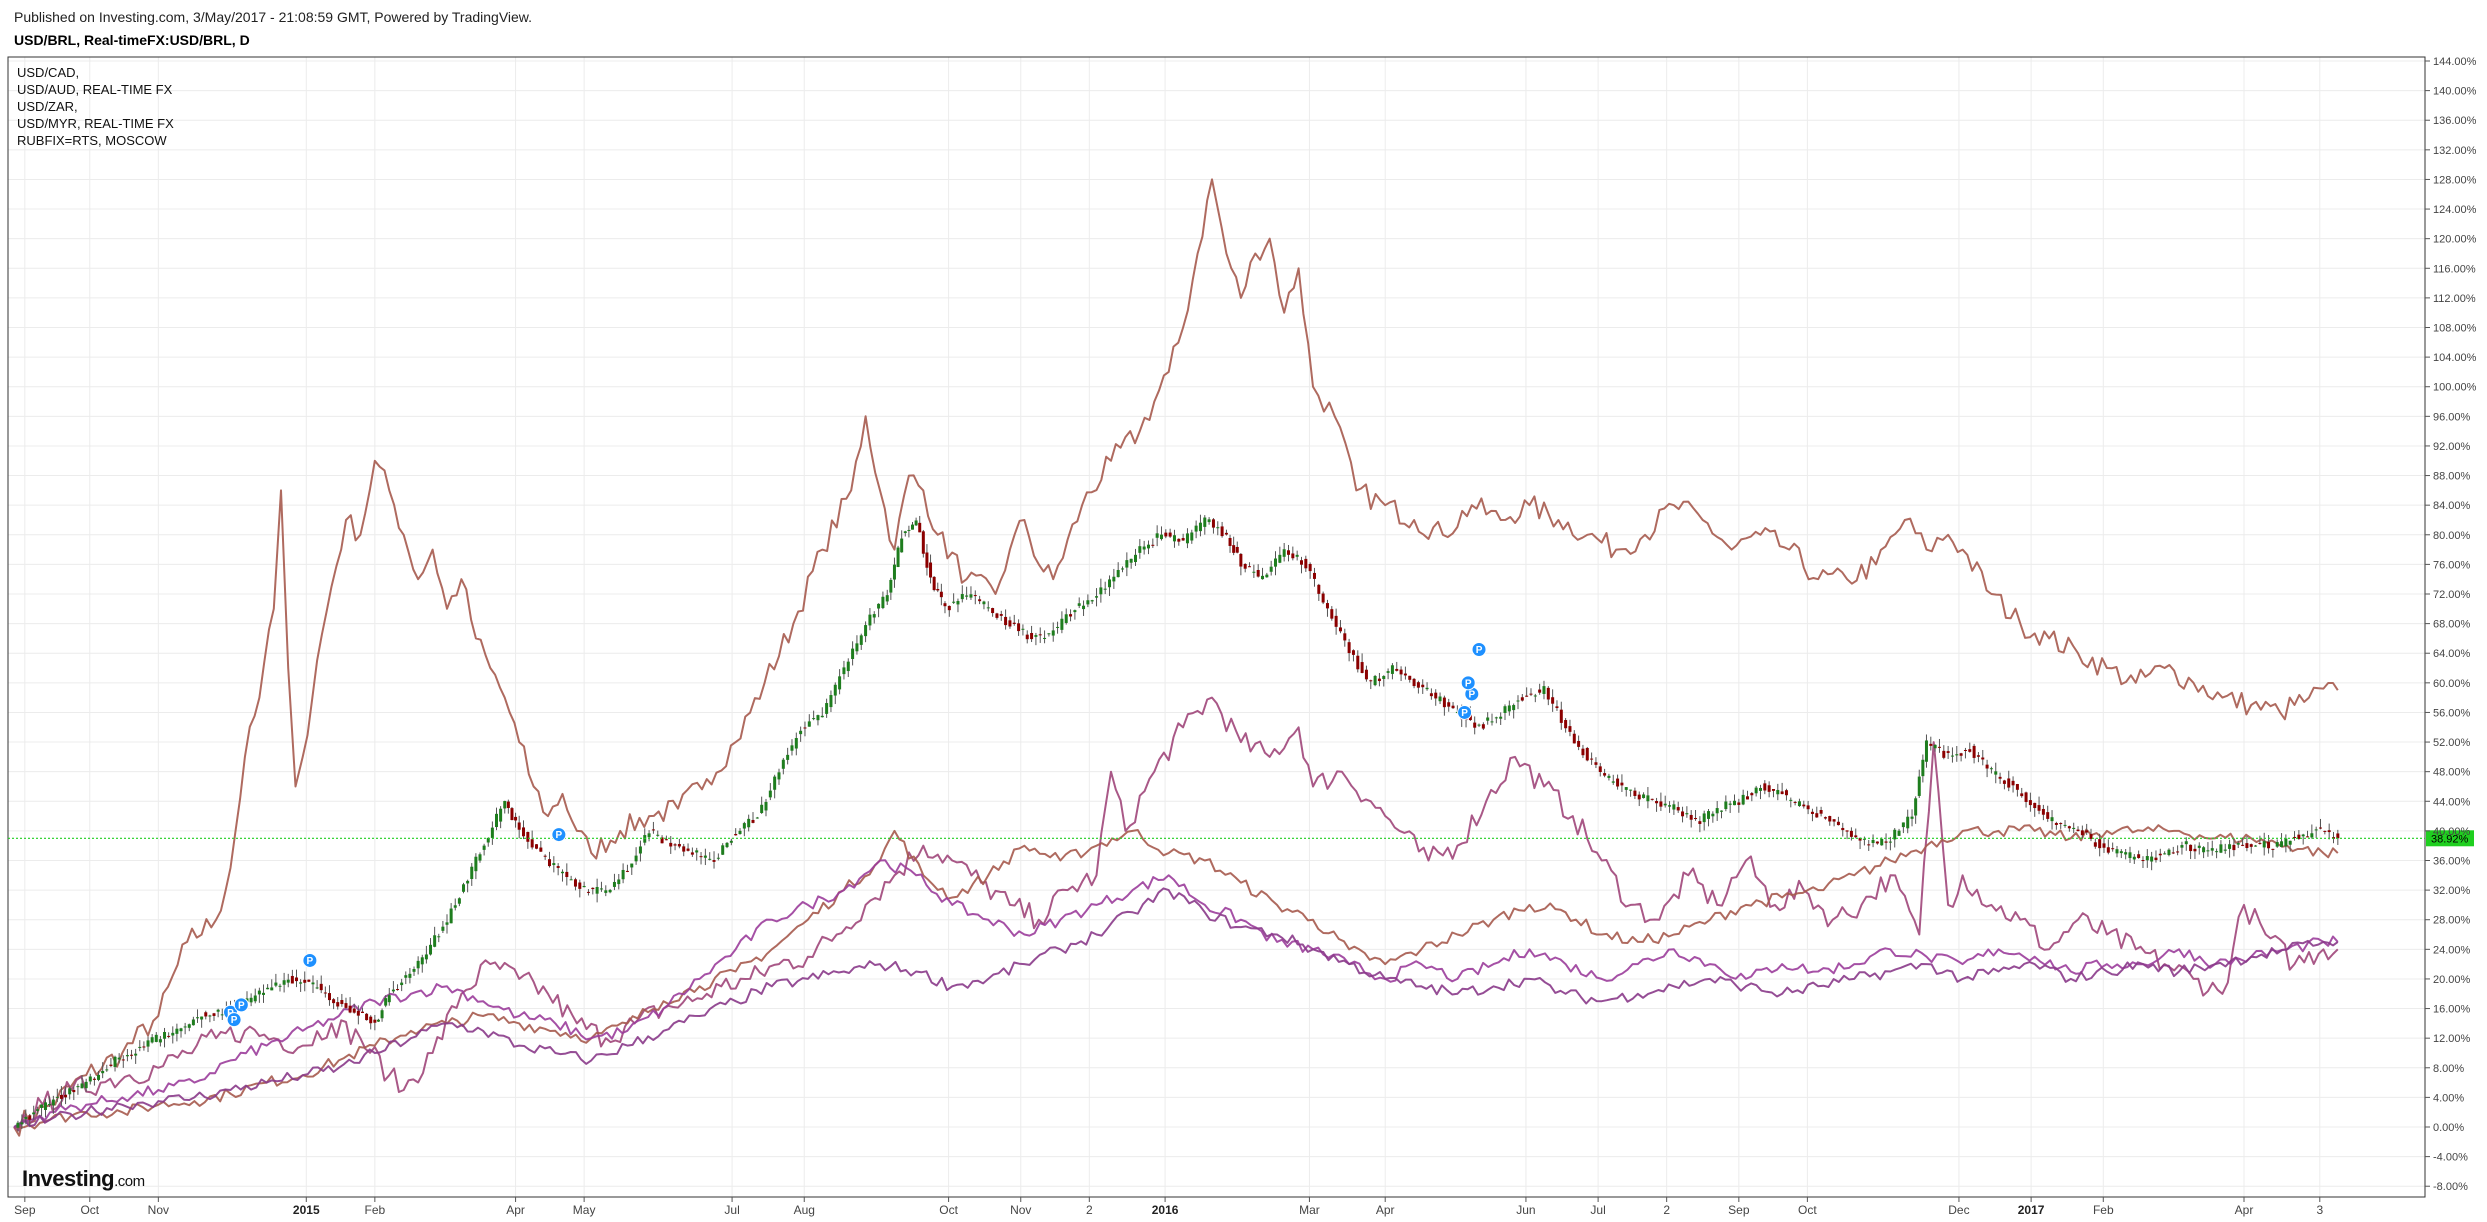  I want to click on investing-logo: Investing.com, so click(83, 1179).